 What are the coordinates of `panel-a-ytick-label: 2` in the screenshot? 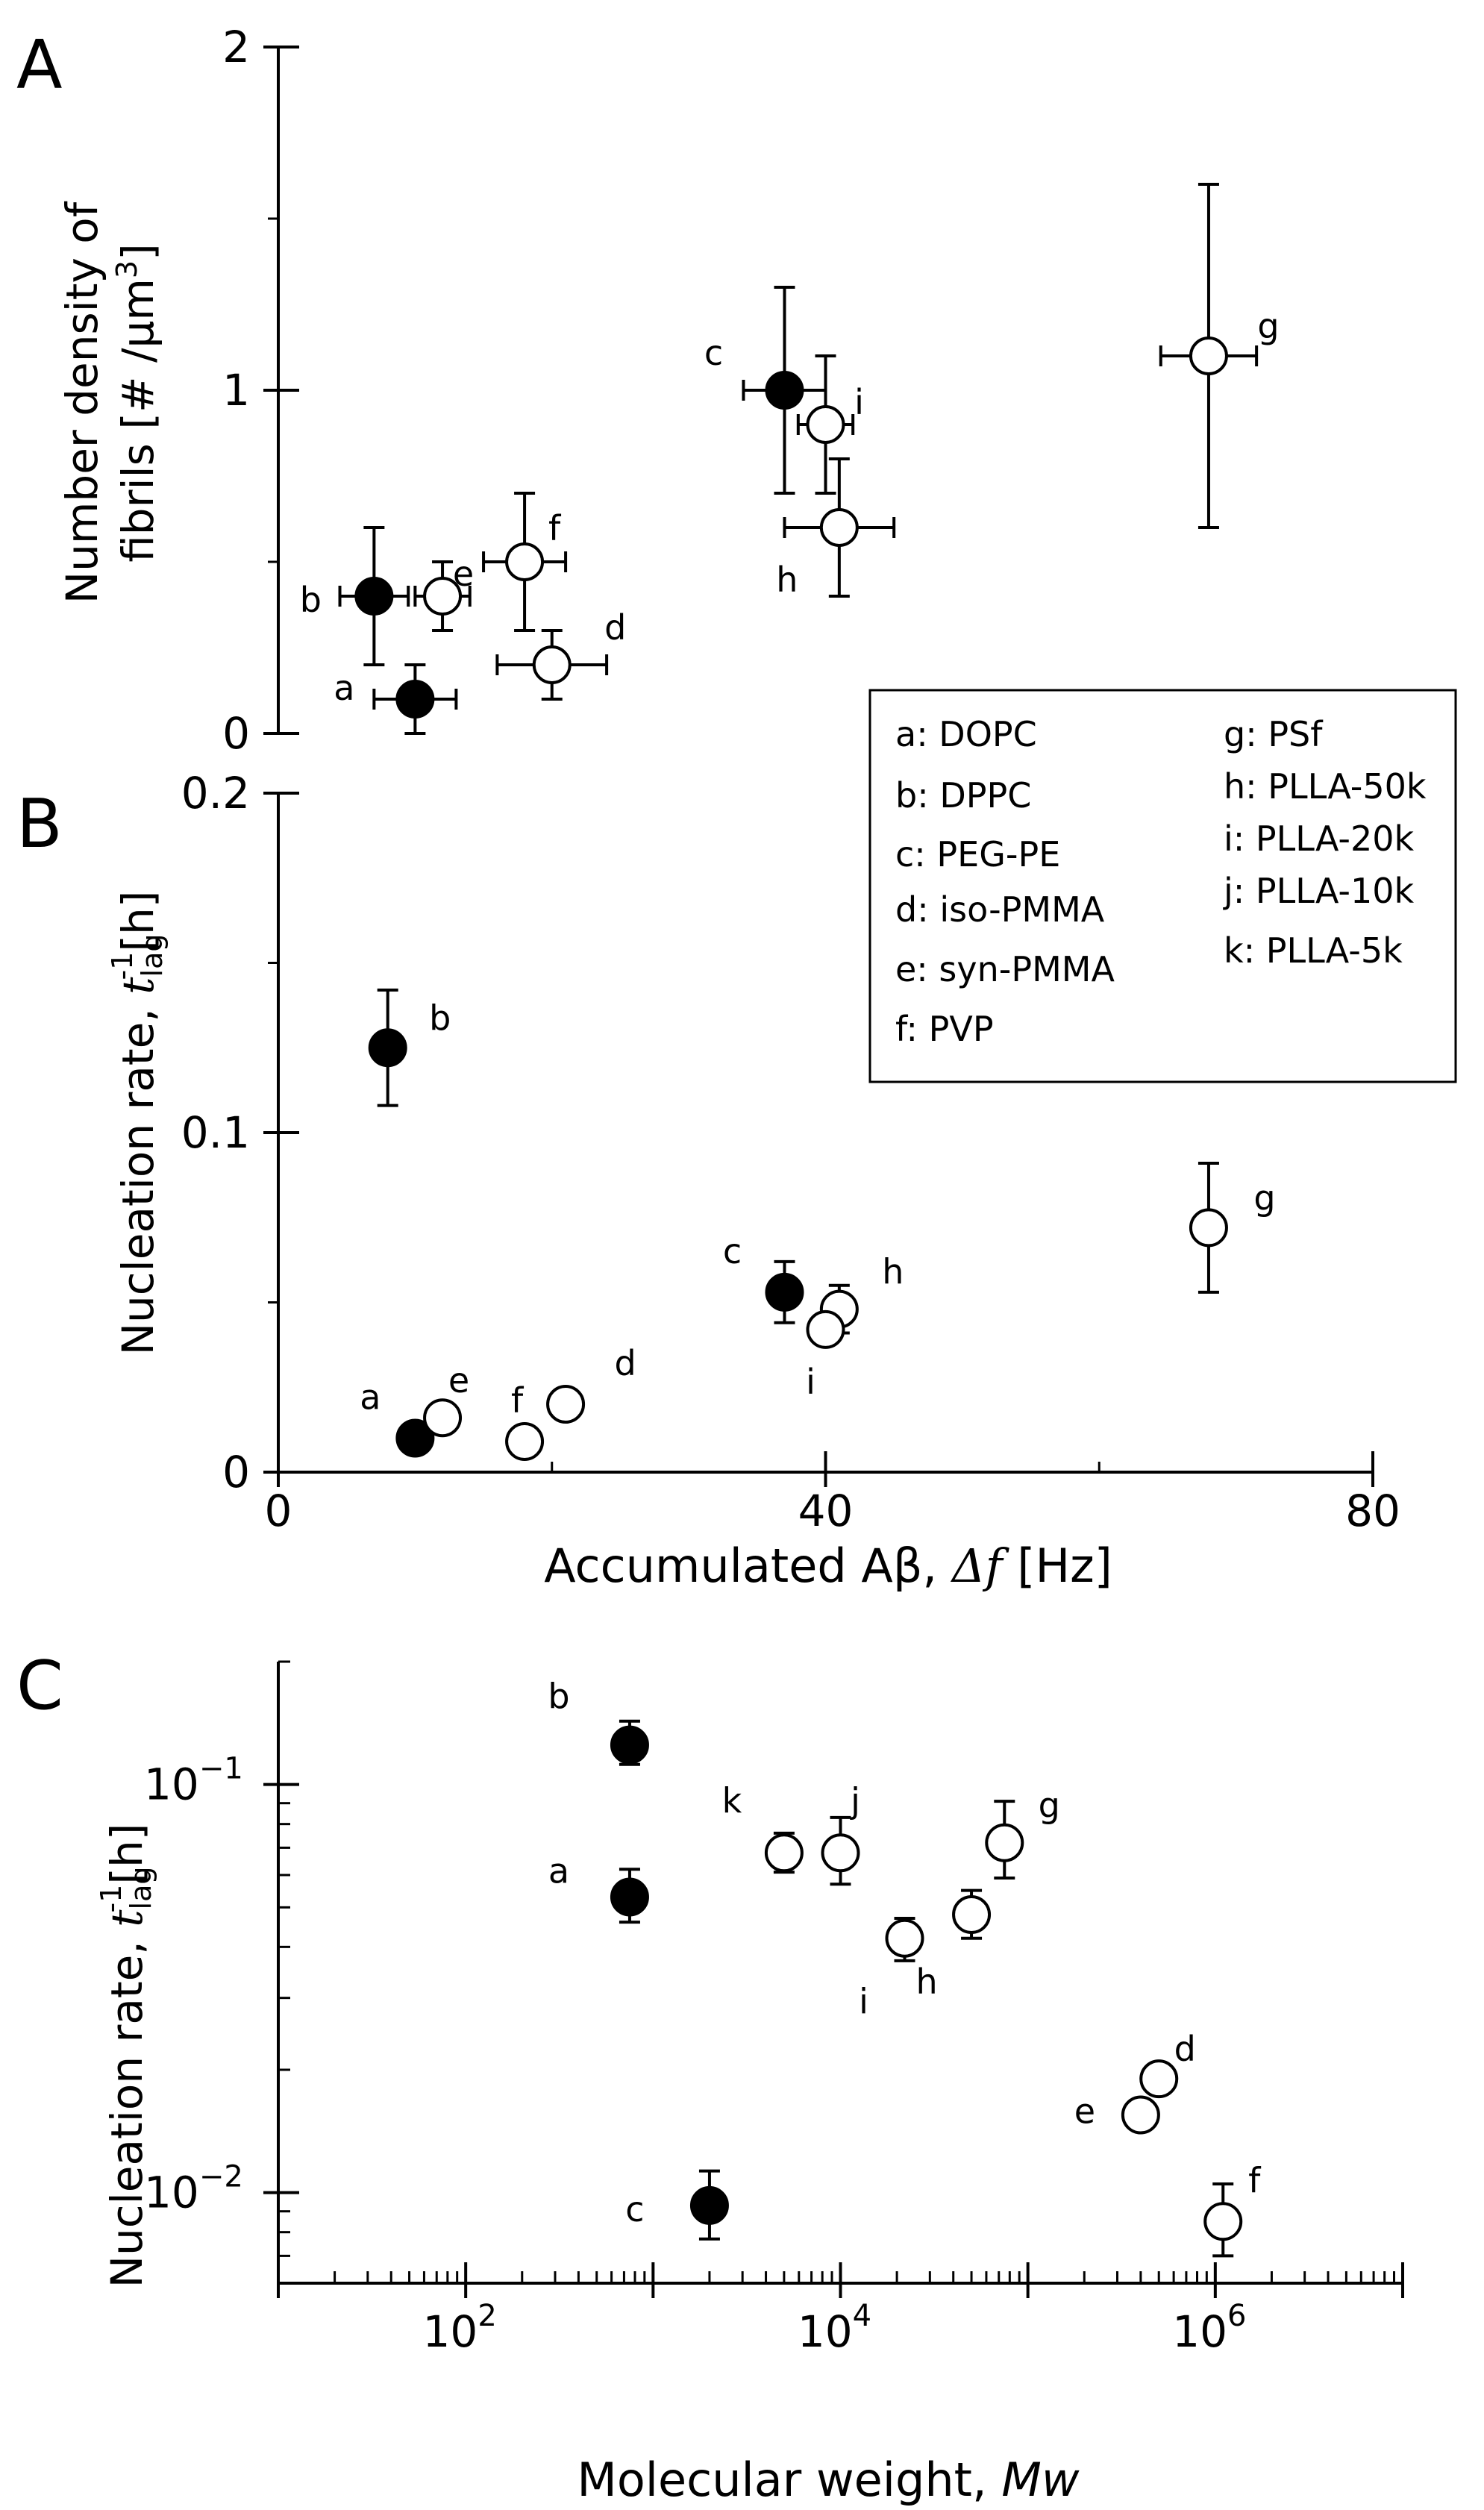 It's located at (236, 47).